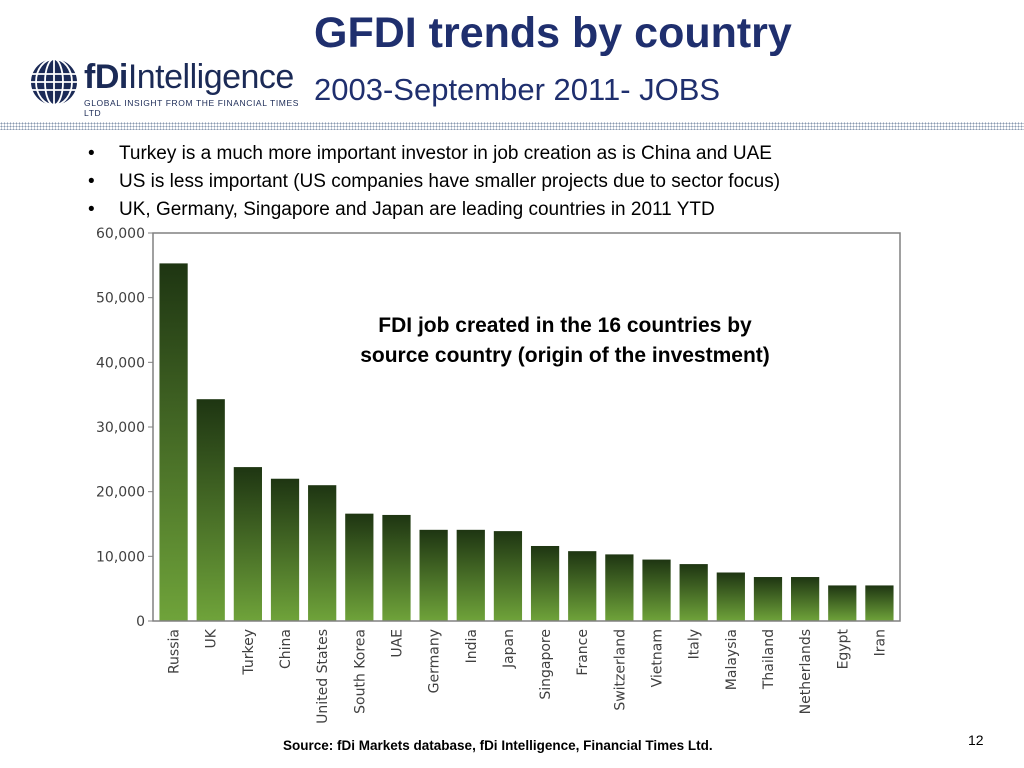 Image resolution: width=1024 pixels, height=768 pixels. Describe the element at coordinates (285, 549) in the screenshot. I see `bar-china` at that location.